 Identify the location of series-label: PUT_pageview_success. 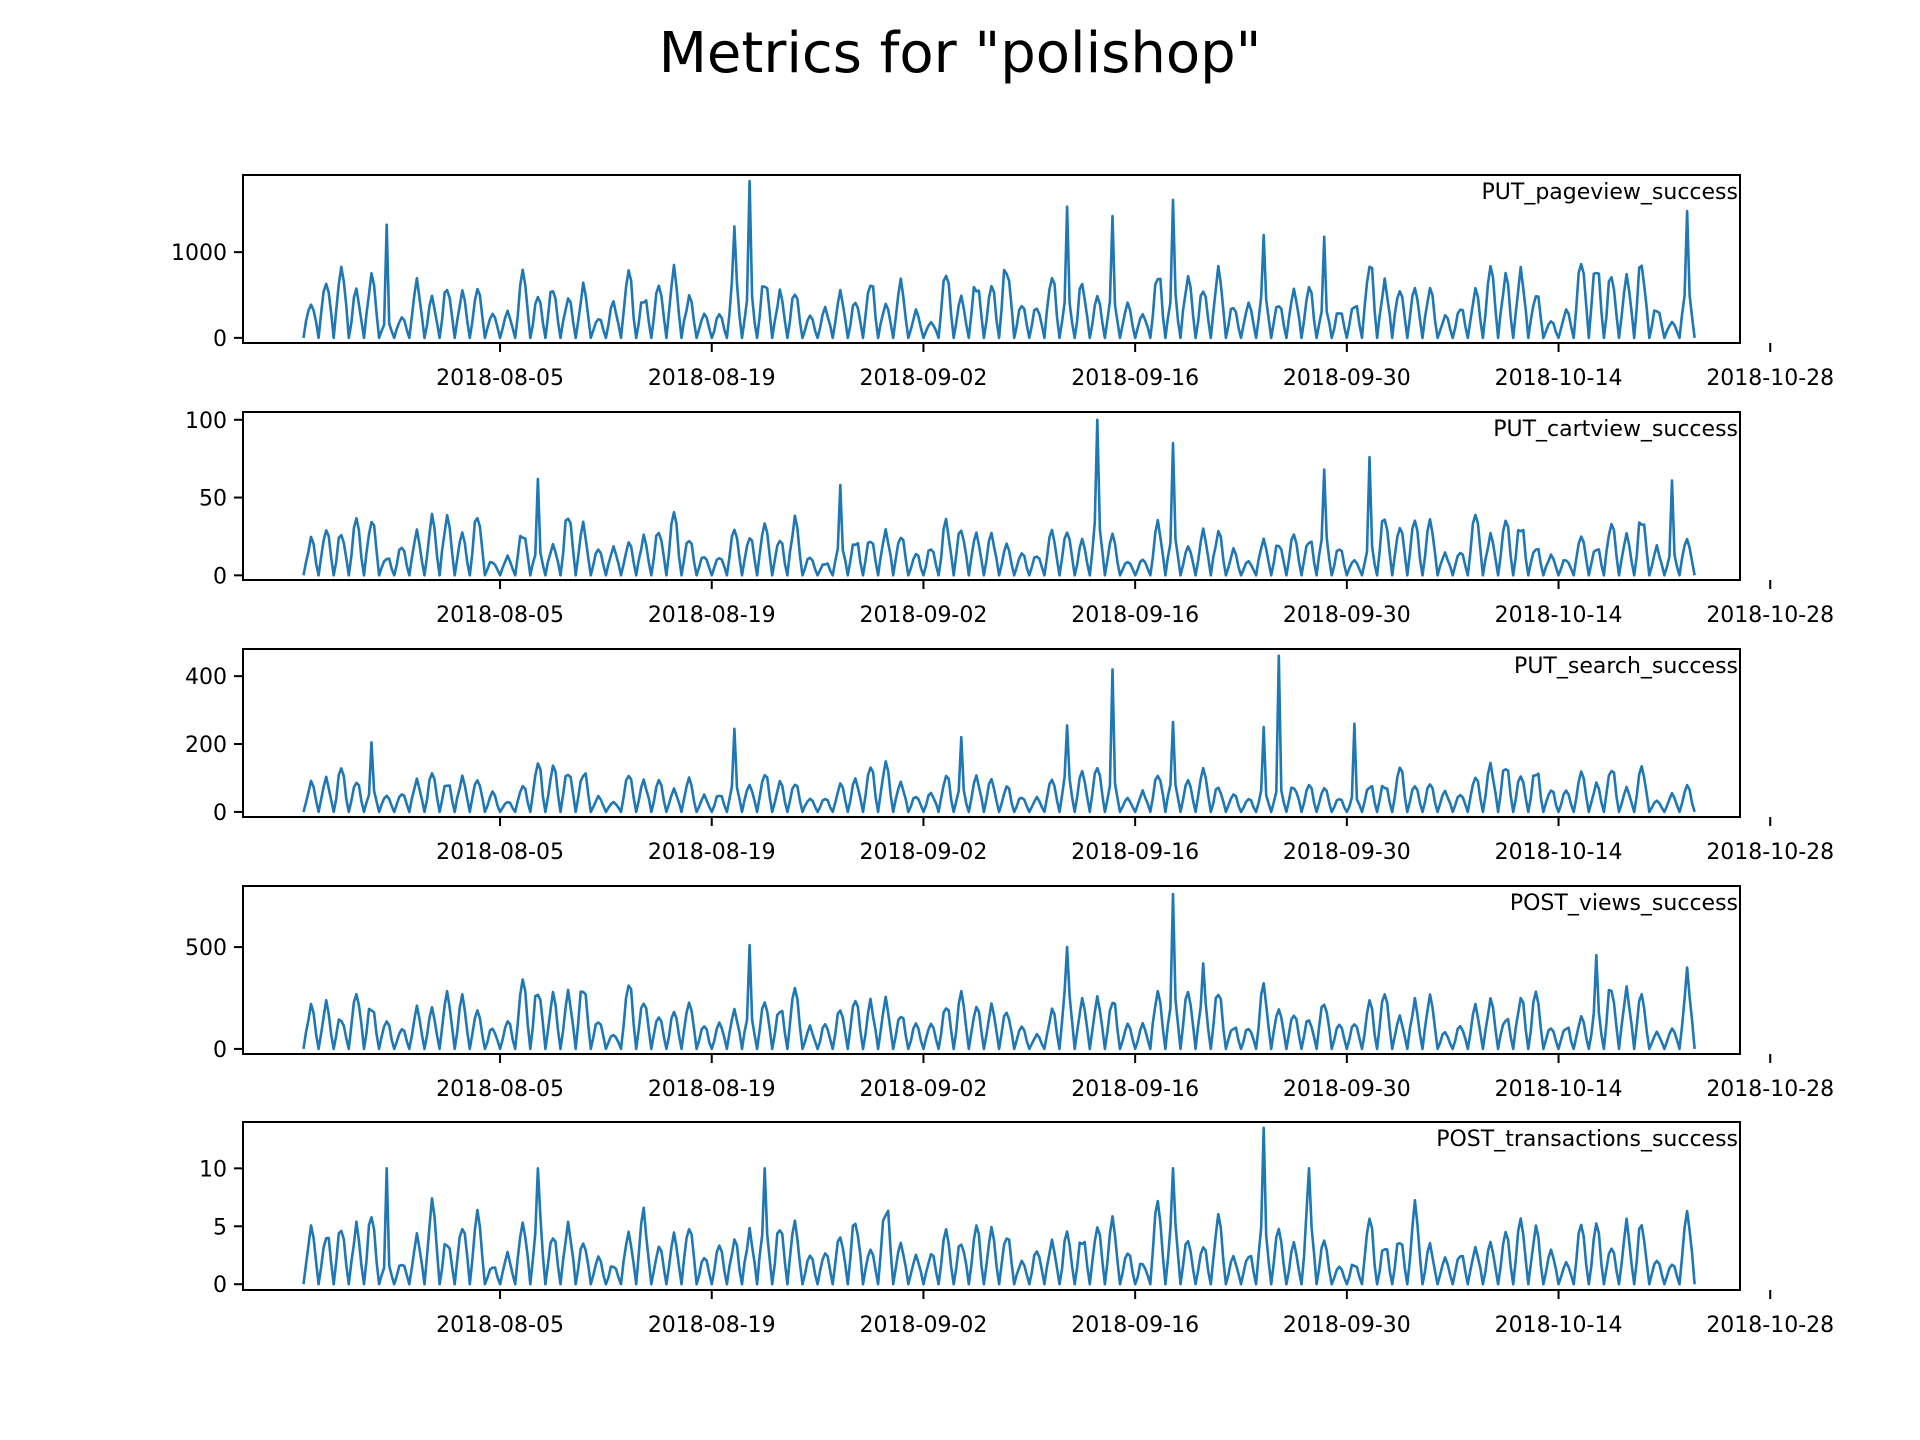
(1610, 192).